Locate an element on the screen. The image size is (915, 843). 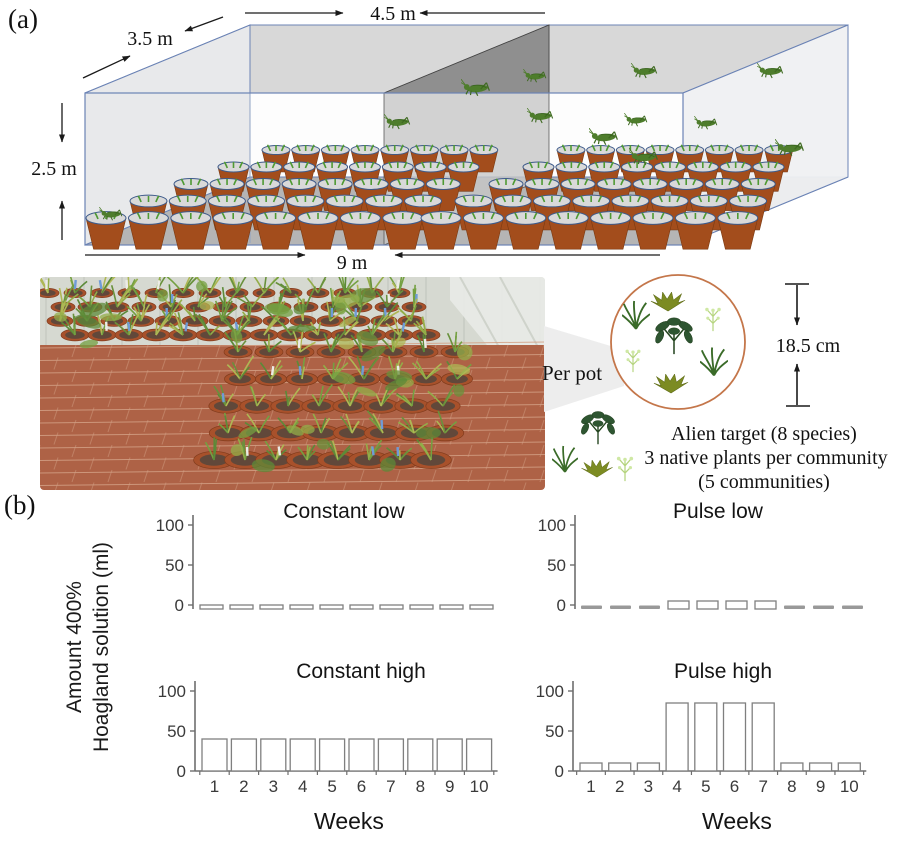
y-tick-label: 100 is located at coordinates (170, 525).